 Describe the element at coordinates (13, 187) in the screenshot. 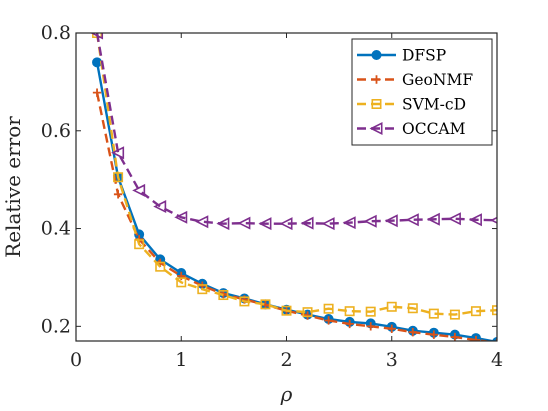

I see `y-axis-label: Relative error` at that location.